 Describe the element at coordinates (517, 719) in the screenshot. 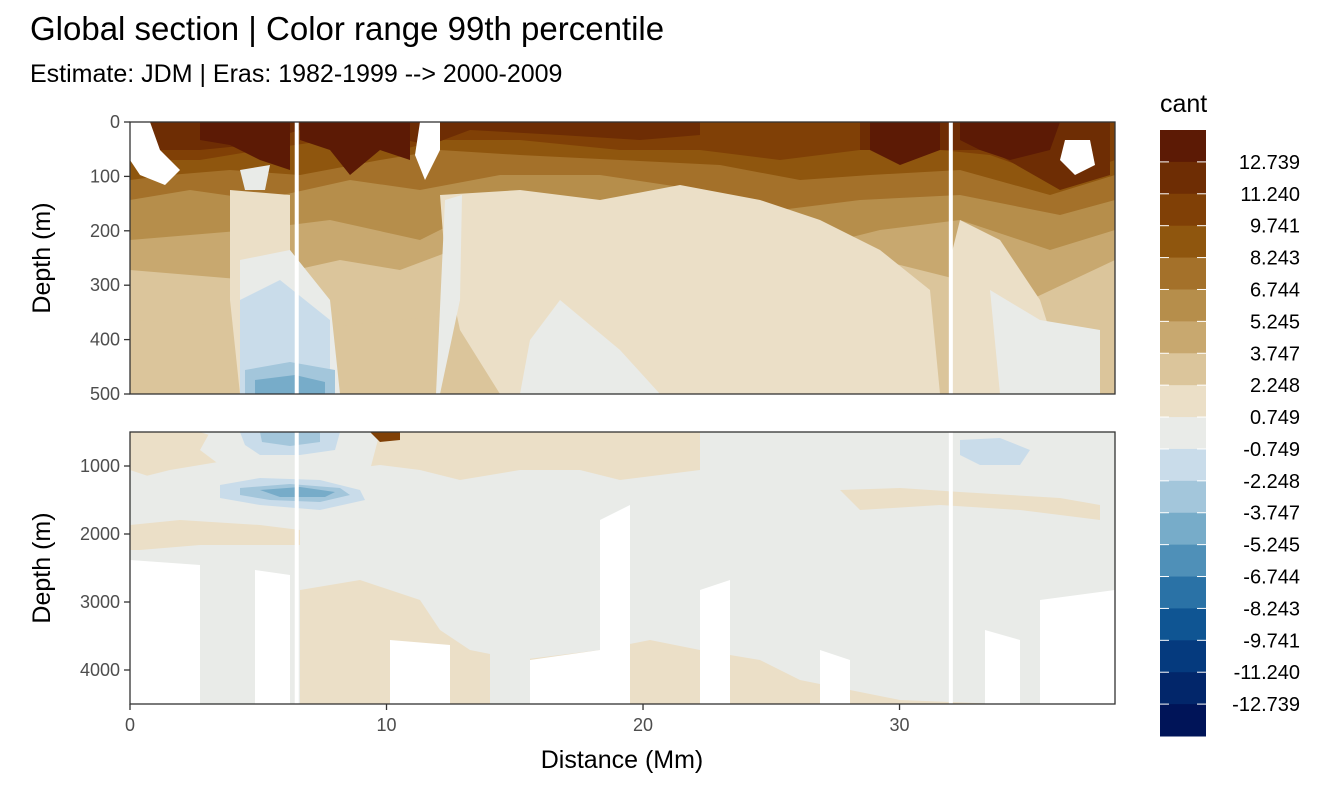

I see `x-axis: 0 10 20 30` at that location.